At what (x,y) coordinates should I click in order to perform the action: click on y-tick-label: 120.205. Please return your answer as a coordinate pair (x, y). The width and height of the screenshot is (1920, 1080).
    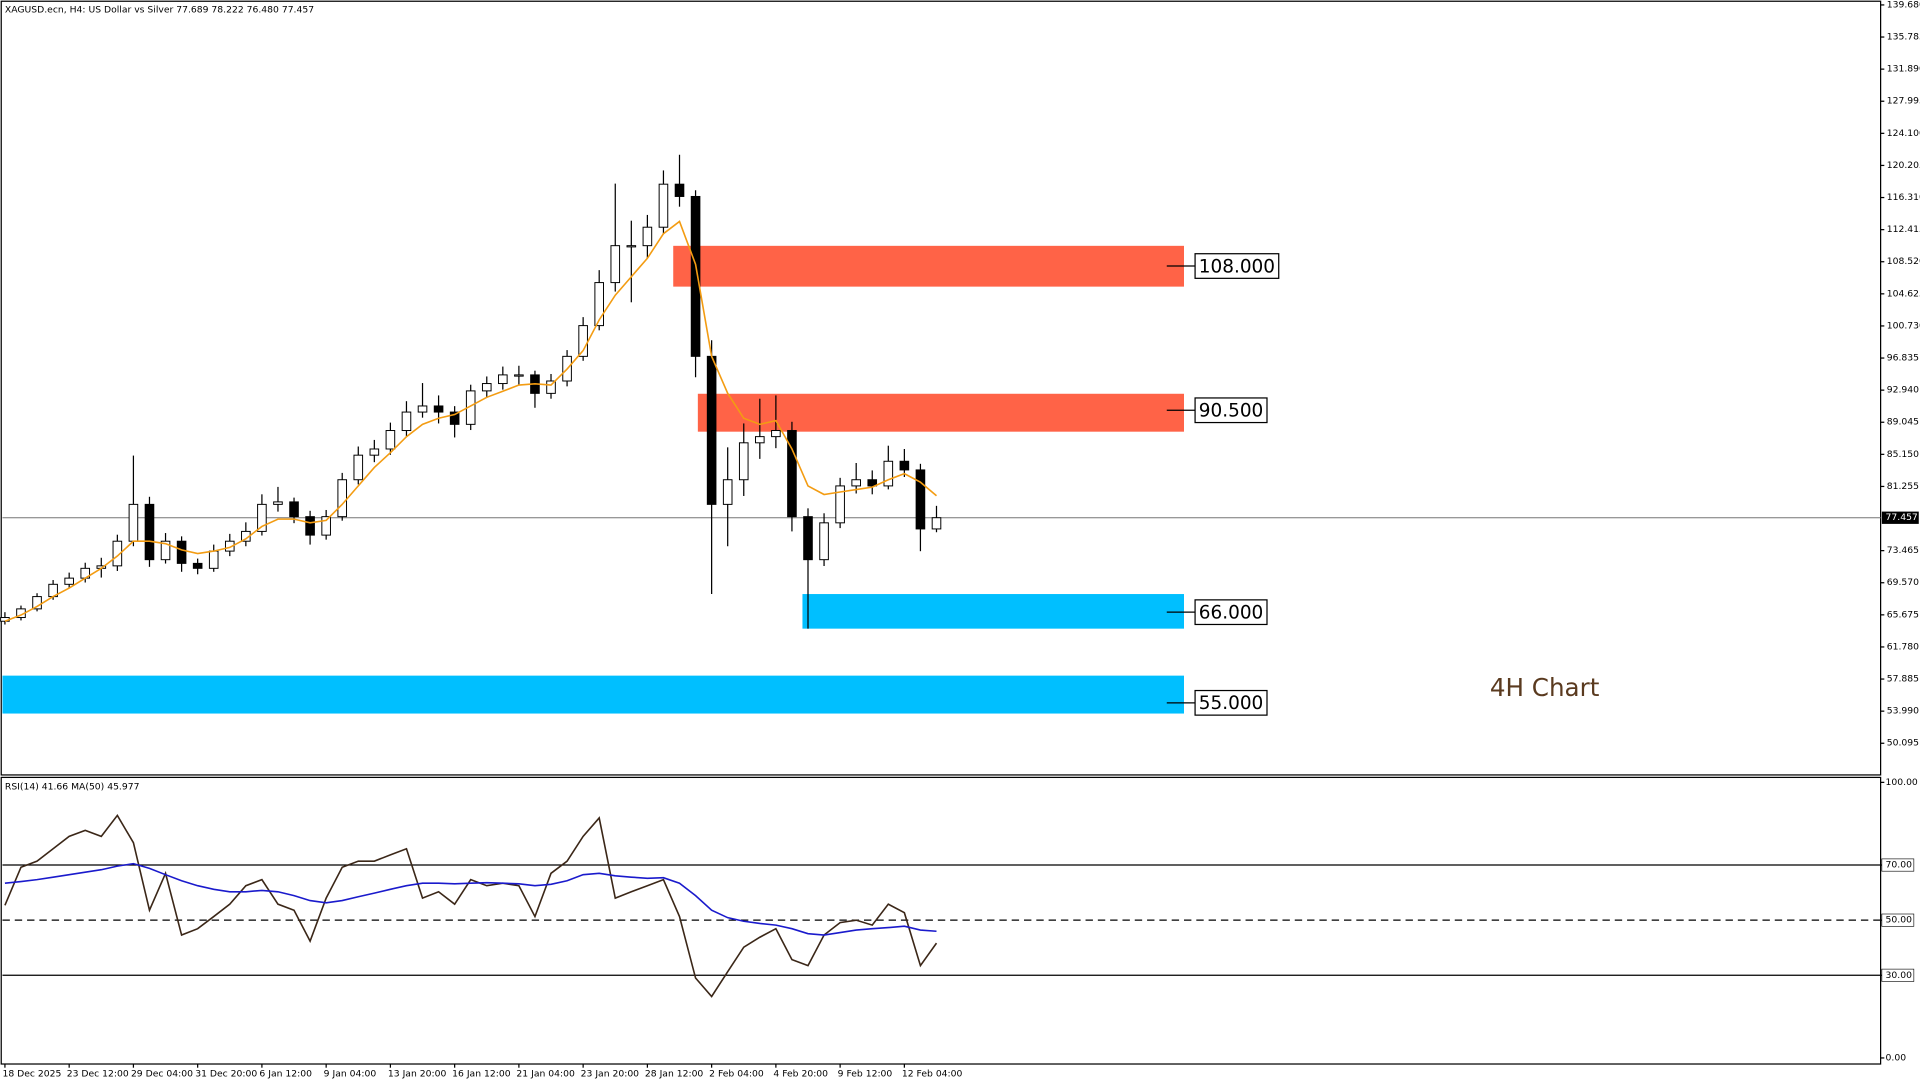
    Looking at the image, I should click on (1903, 165).